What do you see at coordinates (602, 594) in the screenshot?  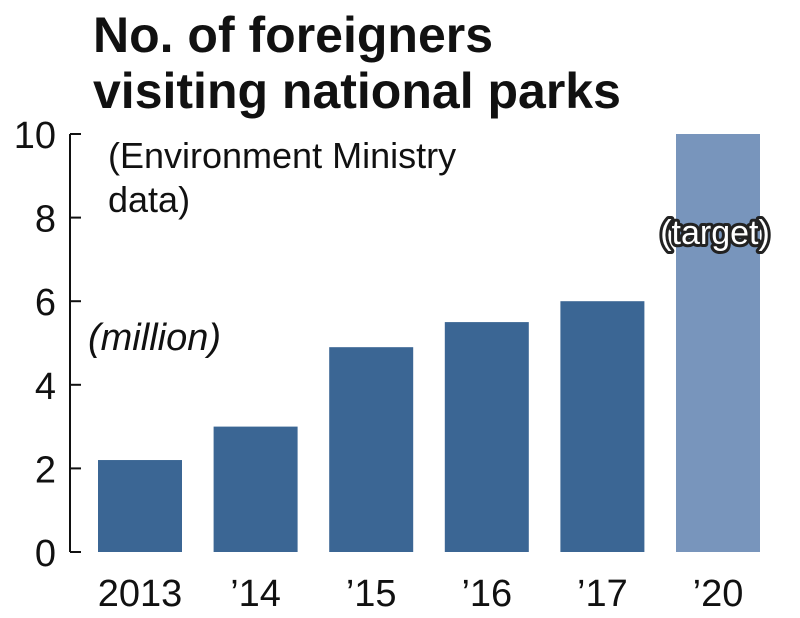 I see `x-tick-label: ’17` at bounding box center [602, 594].